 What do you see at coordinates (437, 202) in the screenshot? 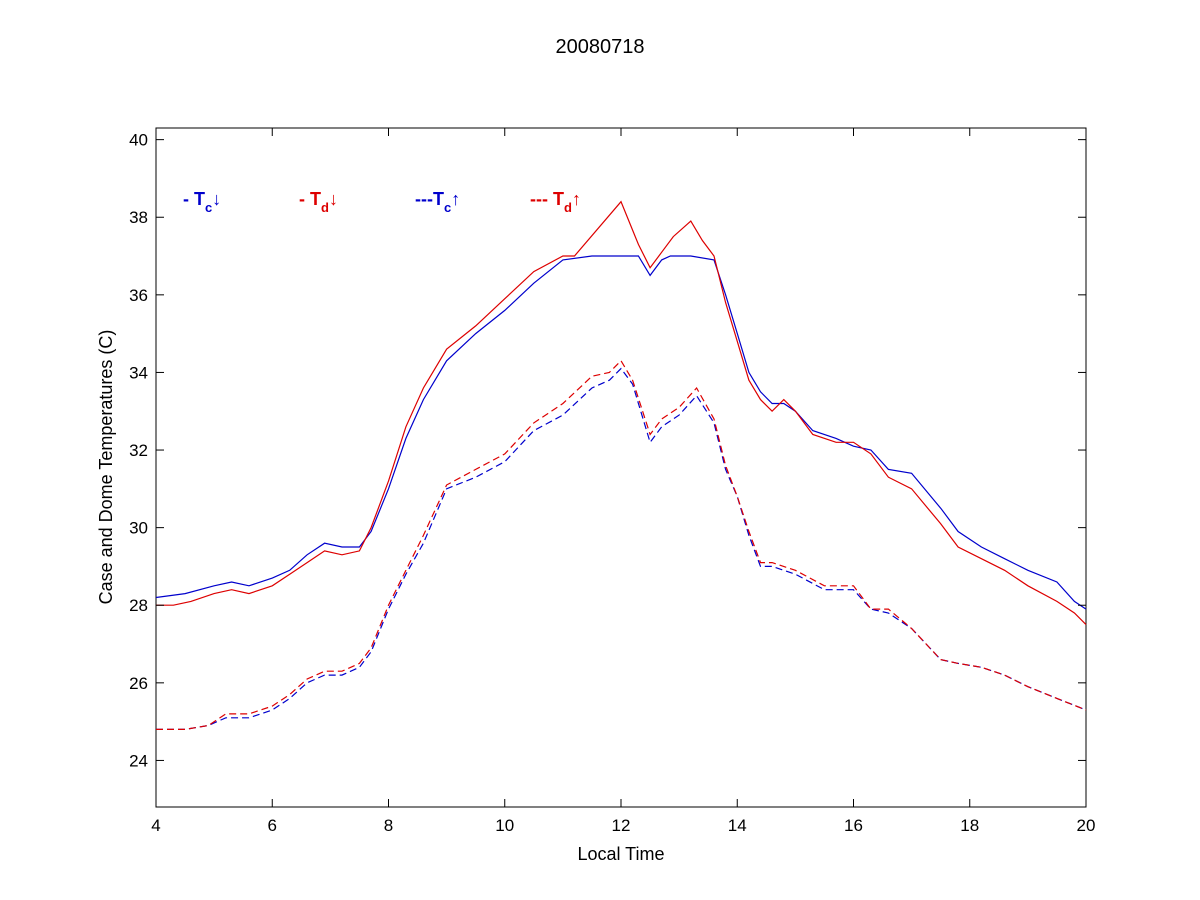
I see `legend-entry: ---Tc↑` at bounding box center [437, 202].